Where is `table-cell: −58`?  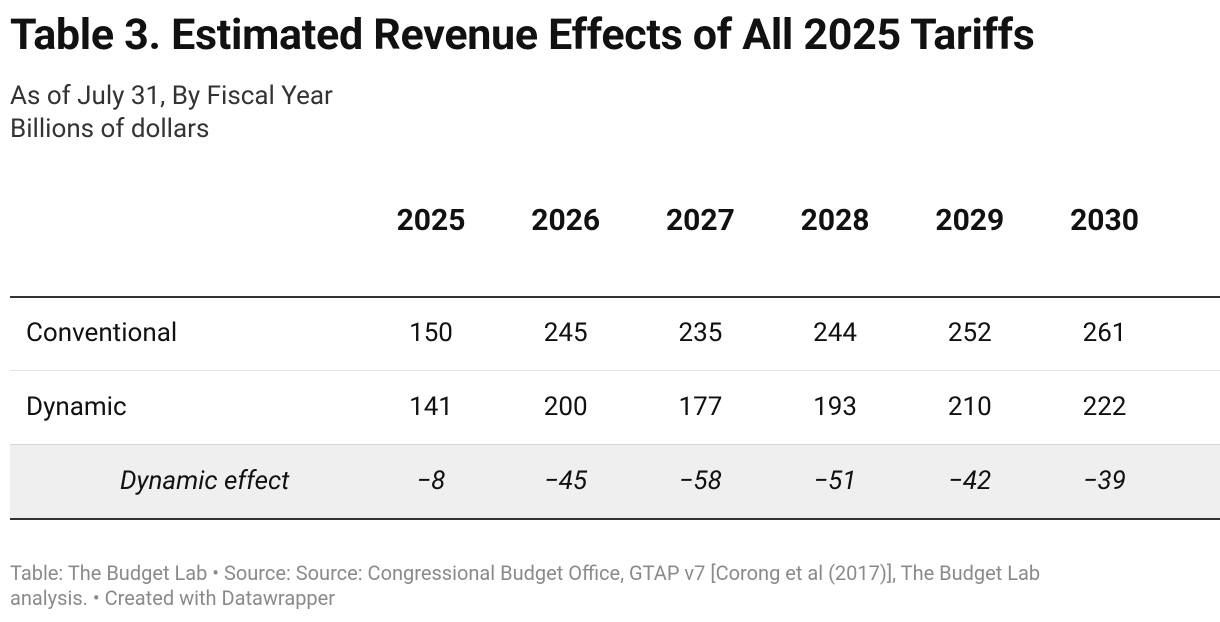
table-cell: −58 is located at coordinates (700, 481).